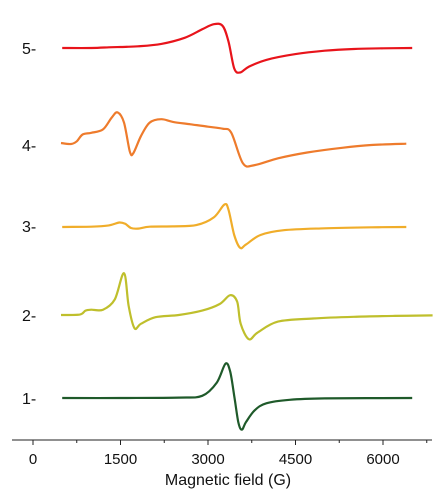 The image size is (441, 492). What do you see at coordinates (120, 459) in the screenshot?
I see `x-tick-label: 1500` at bounding box center [120, 459].